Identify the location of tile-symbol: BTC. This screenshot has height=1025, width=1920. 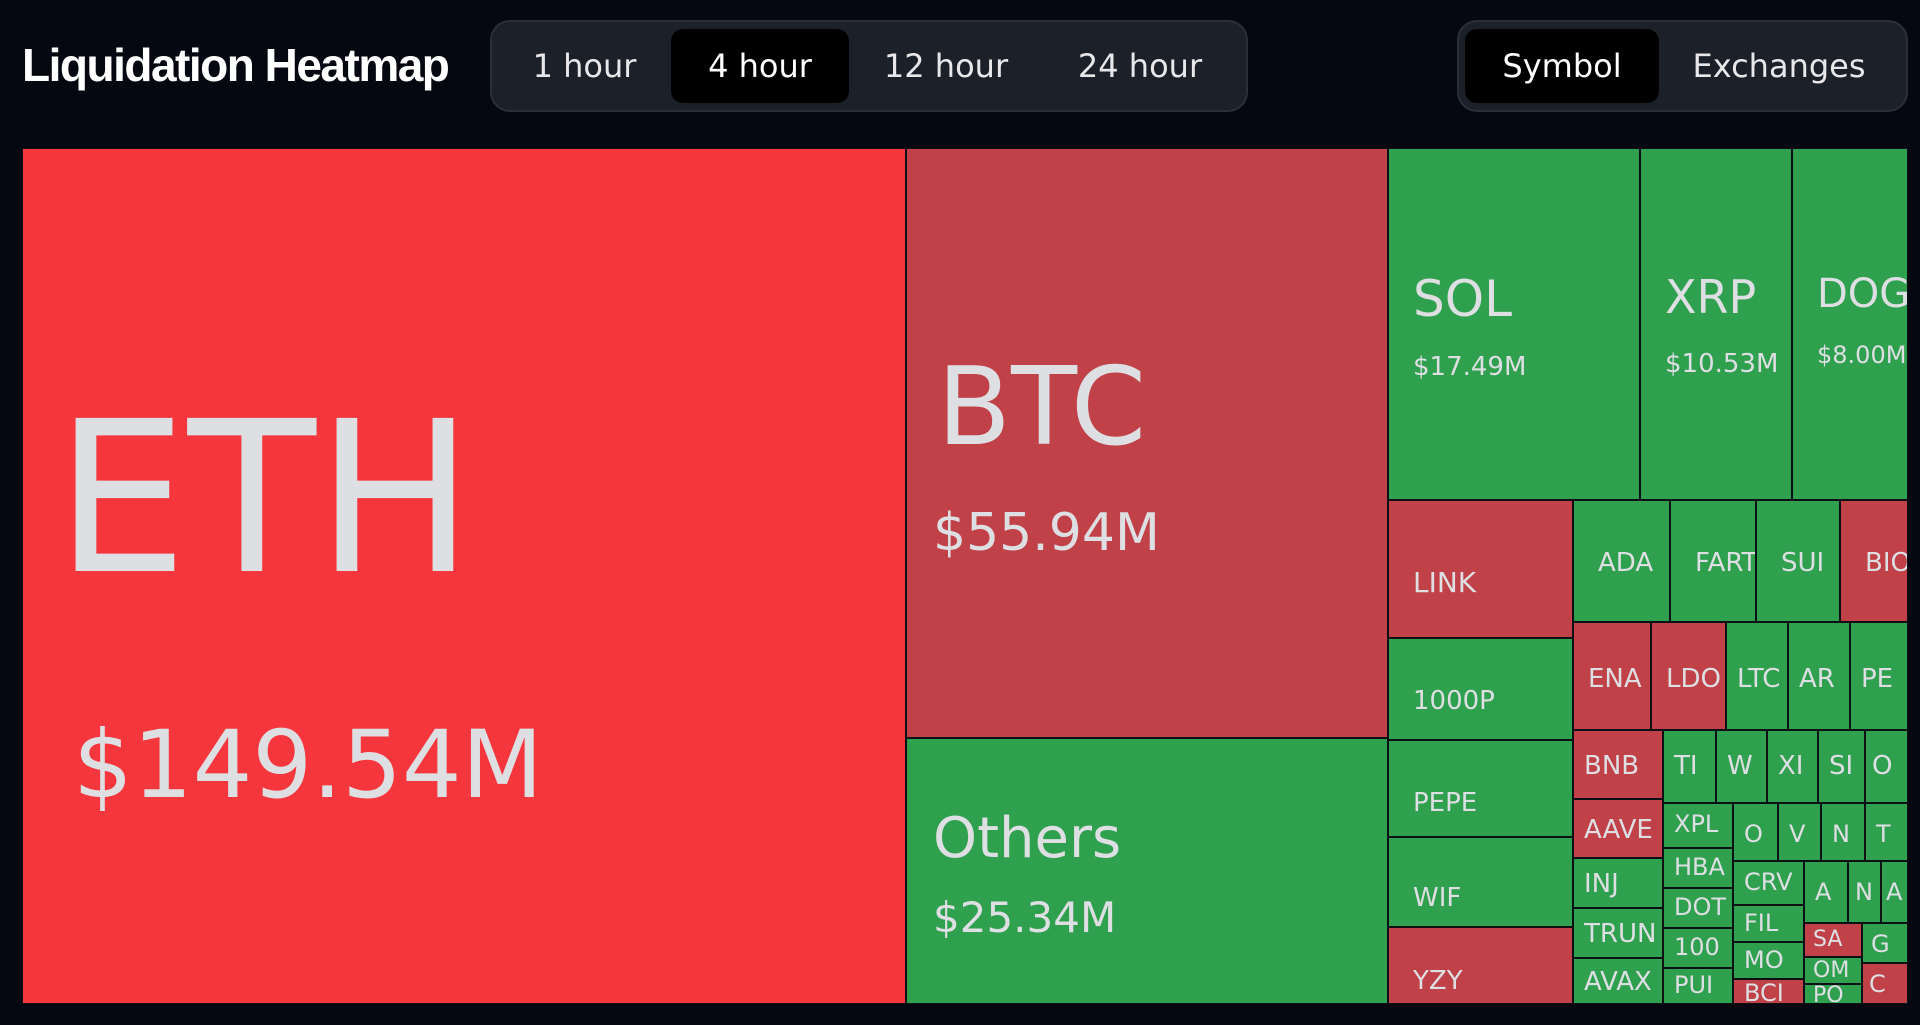
(1042, 407).